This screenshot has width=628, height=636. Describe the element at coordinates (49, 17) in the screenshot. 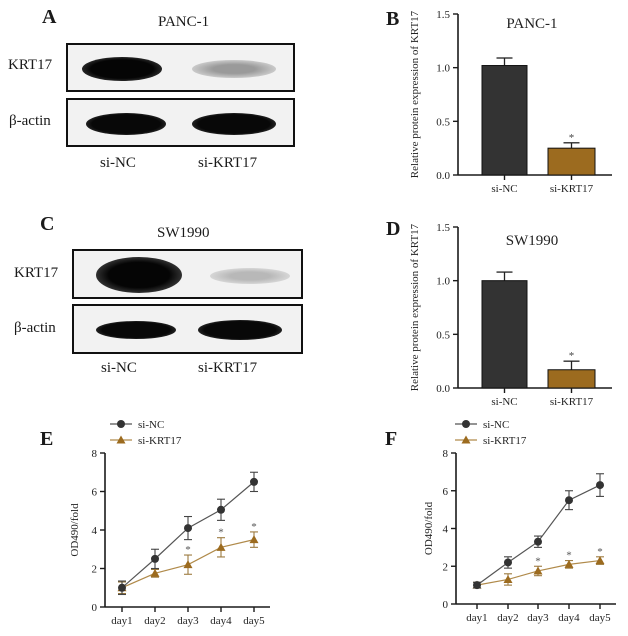

I see `panel-letter-a: A` at that location.